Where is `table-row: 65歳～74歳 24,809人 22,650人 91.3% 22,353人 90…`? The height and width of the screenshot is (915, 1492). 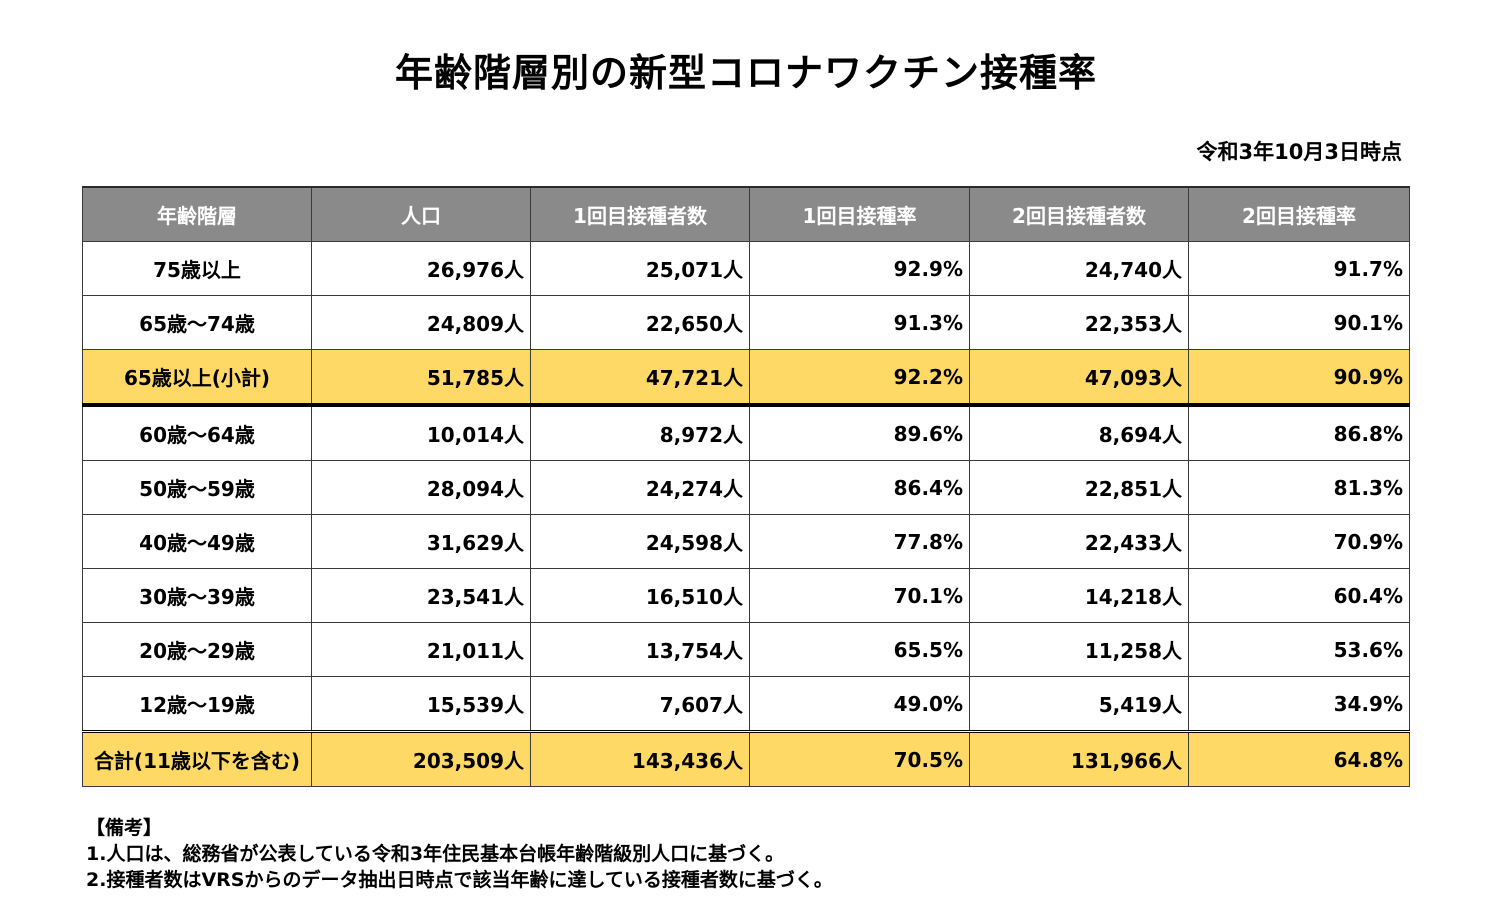
table-row: 65歳～74歳 24,809人 22,650人 91.3% 22,353人 90… is located at coordinates (746, 322).